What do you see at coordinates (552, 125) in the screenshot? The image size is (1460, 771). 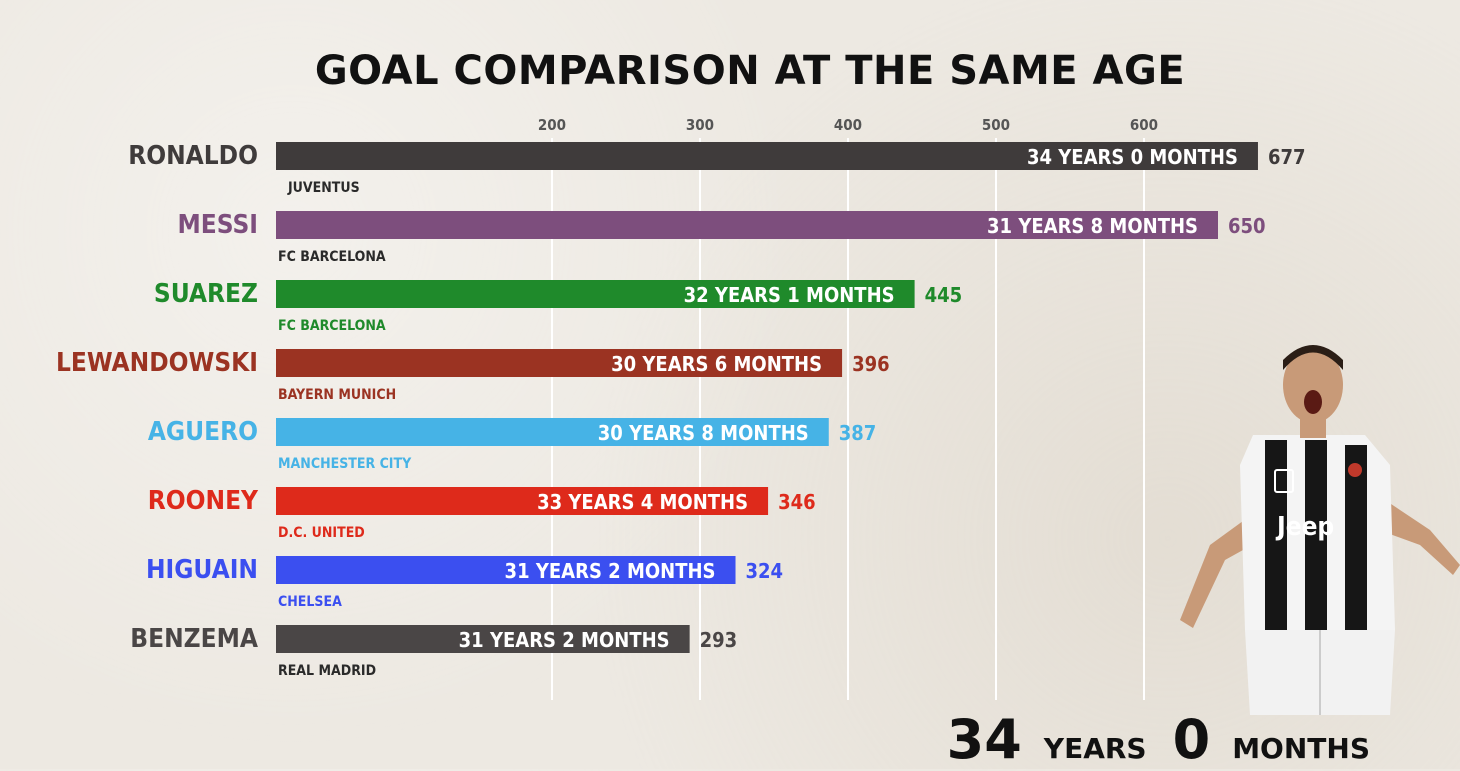 I see `x-tick-label: 200` at bounding box center [552, 125].